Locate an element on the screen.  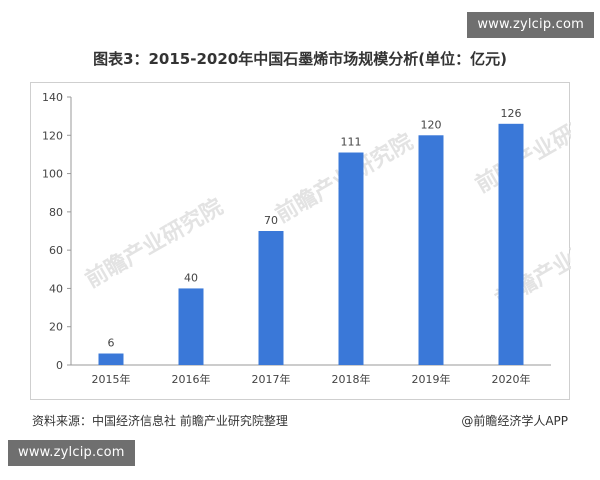
data-label: 120 is located at coordinates (431, 124).